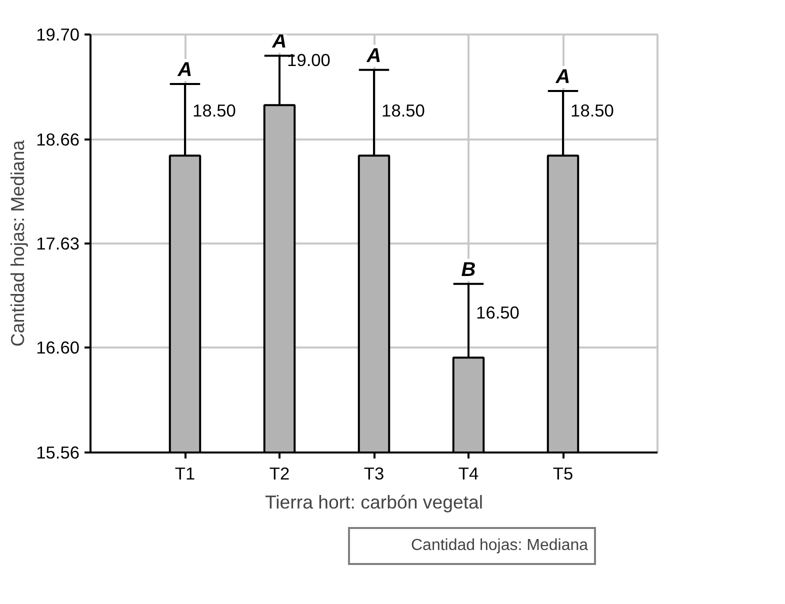 The width and height of the screenshot is (785, 604). I want to click on annotation: B, so click(468, 269).